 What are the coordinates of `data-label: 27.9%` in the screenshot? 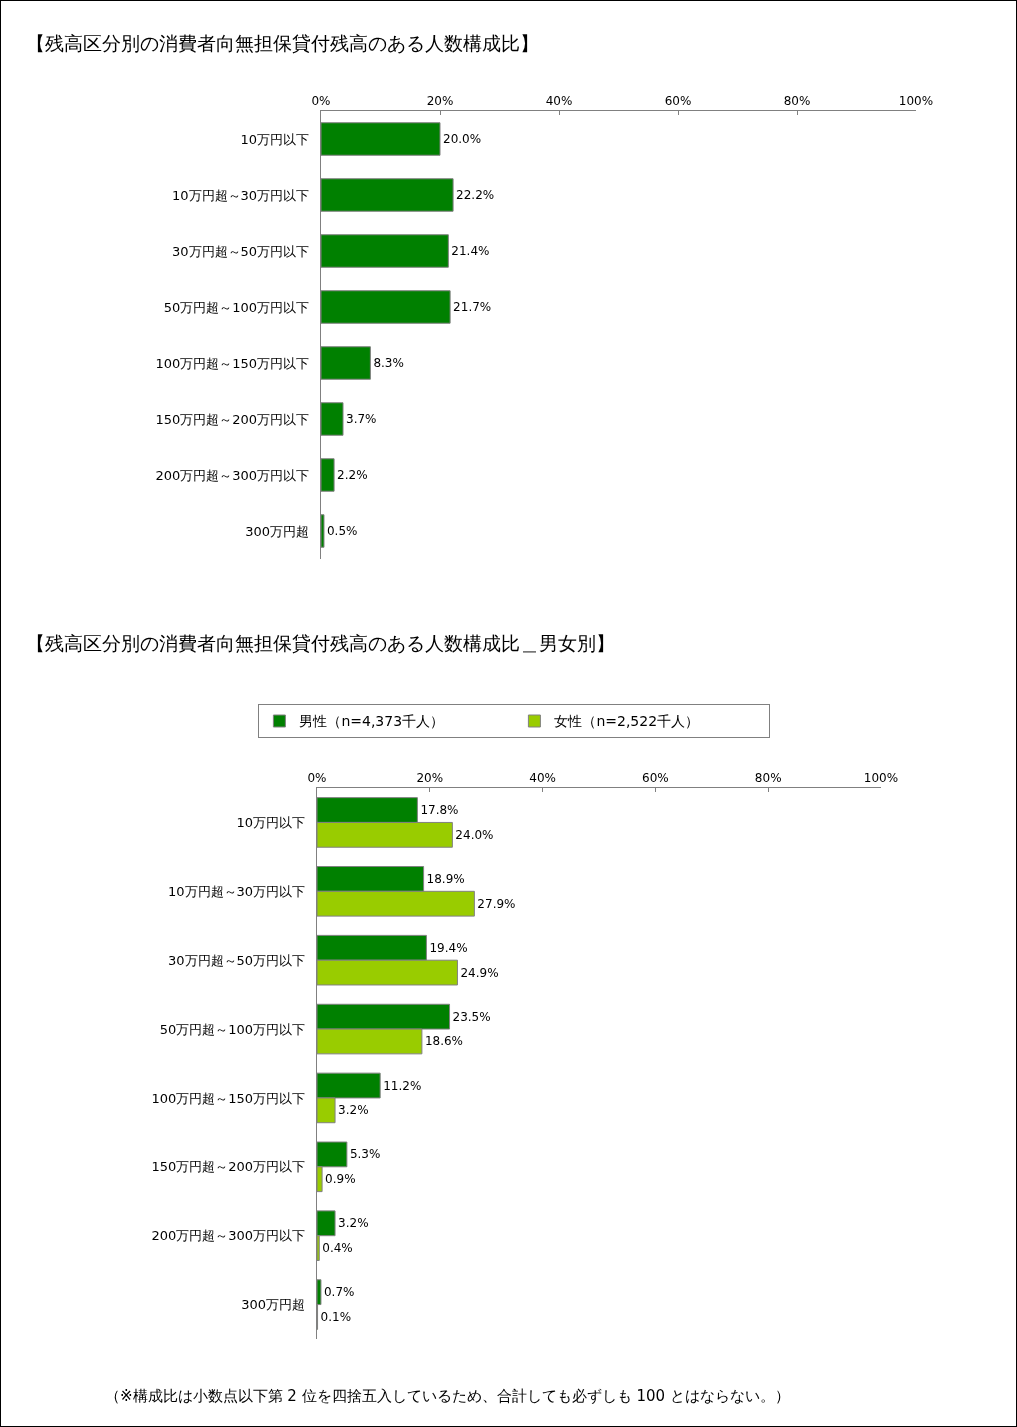 It's located at (496, 903).